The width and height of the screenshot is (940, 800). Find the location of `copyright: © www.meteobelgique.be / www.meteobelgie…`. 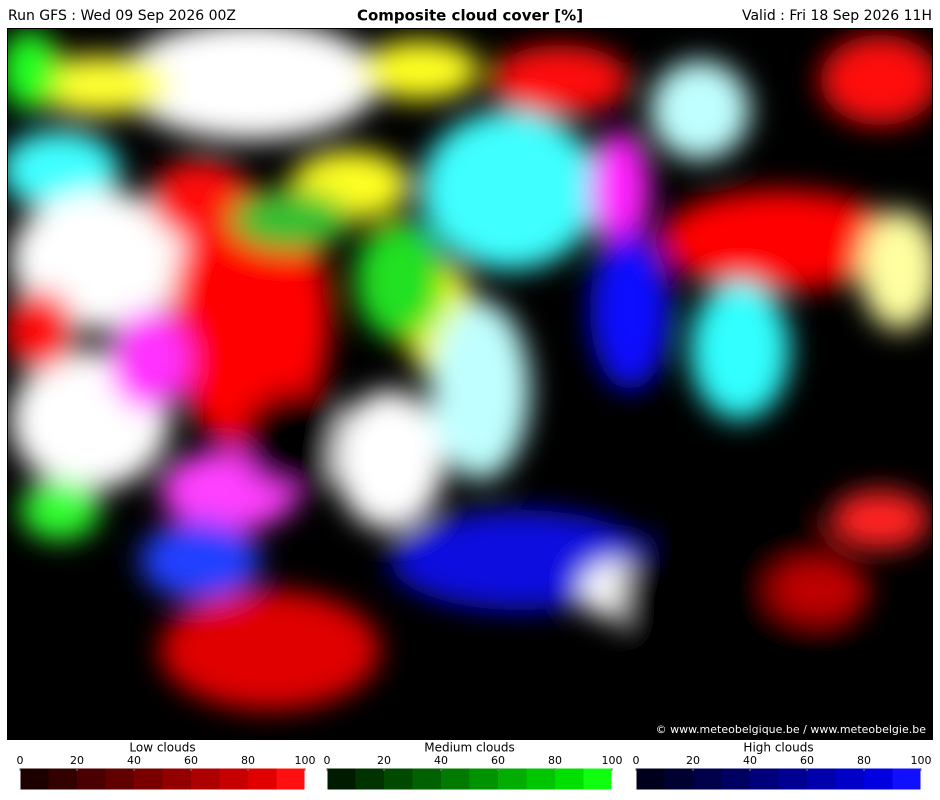

copyright: © www.meteobelgique.be / www.meteobelgie… is located at coordinates (791, 729).